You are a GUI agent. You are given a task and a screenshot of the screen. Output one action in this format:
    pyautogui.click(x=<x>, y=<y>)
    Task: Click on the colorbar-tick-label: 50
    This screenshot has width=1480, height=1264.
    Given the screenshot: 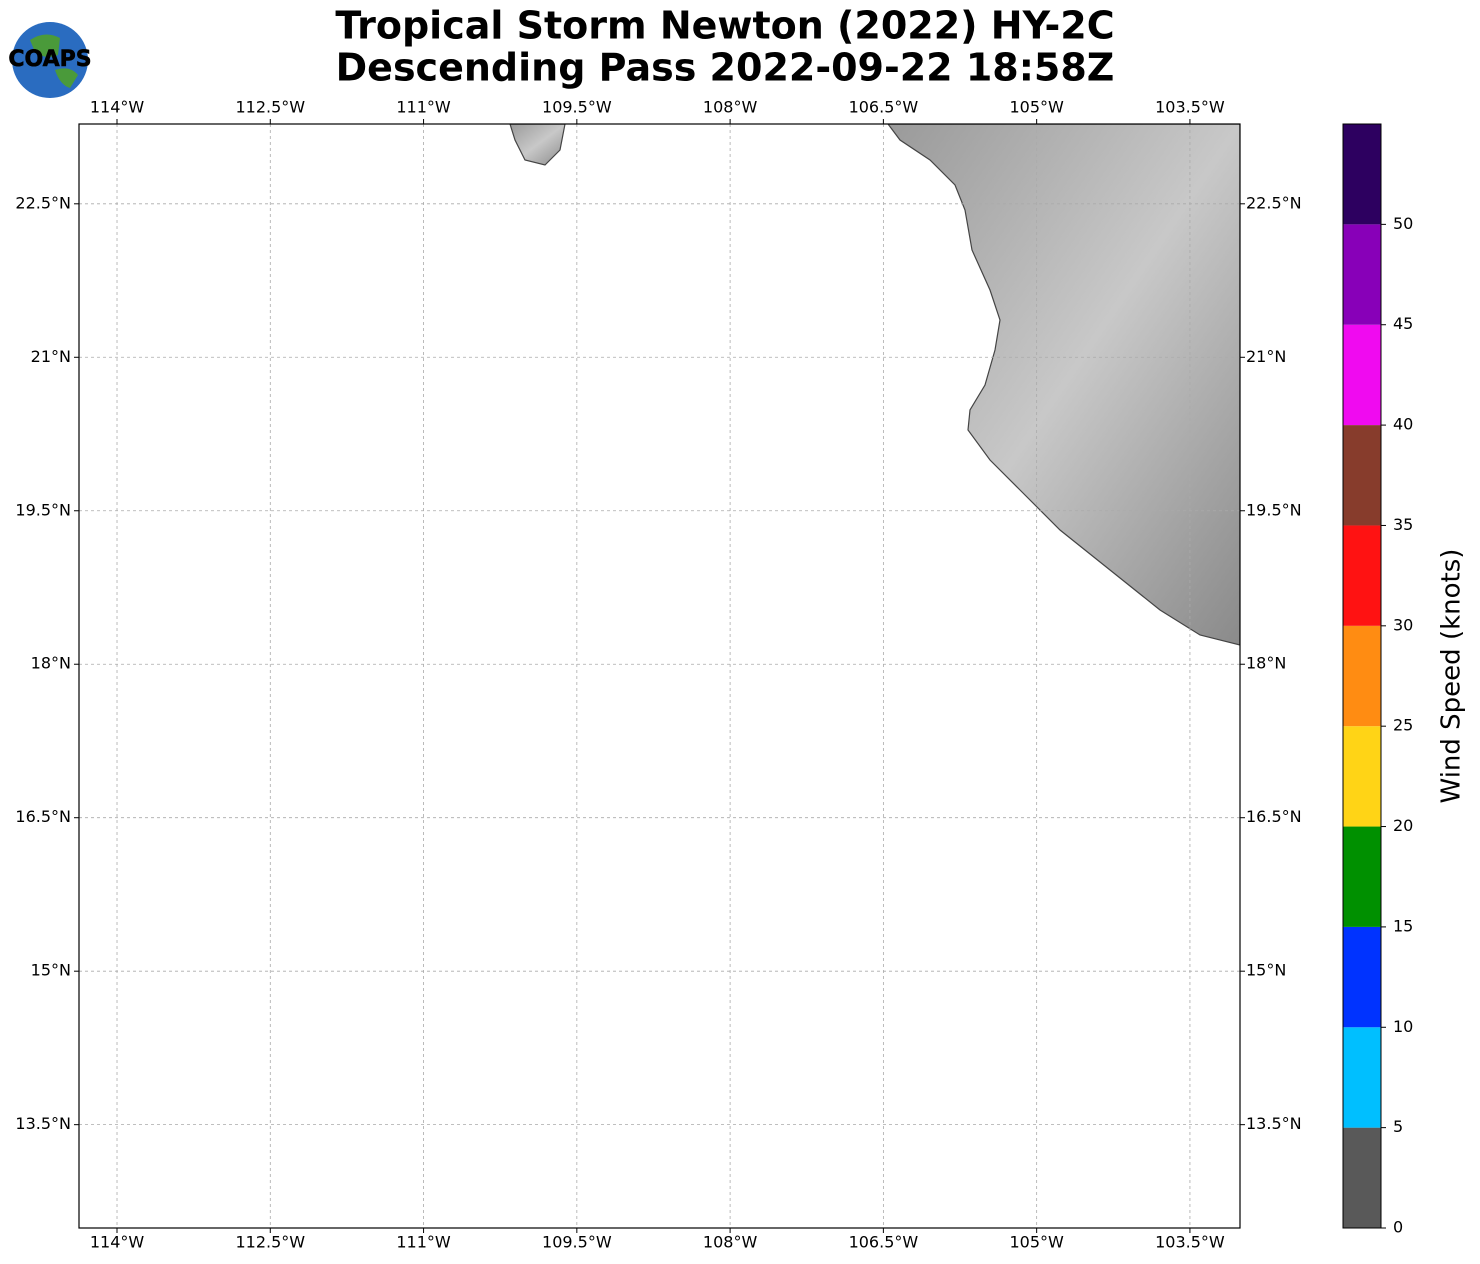 What is the action you would take?
    pyautogui.click(x=1403, y=223)
    